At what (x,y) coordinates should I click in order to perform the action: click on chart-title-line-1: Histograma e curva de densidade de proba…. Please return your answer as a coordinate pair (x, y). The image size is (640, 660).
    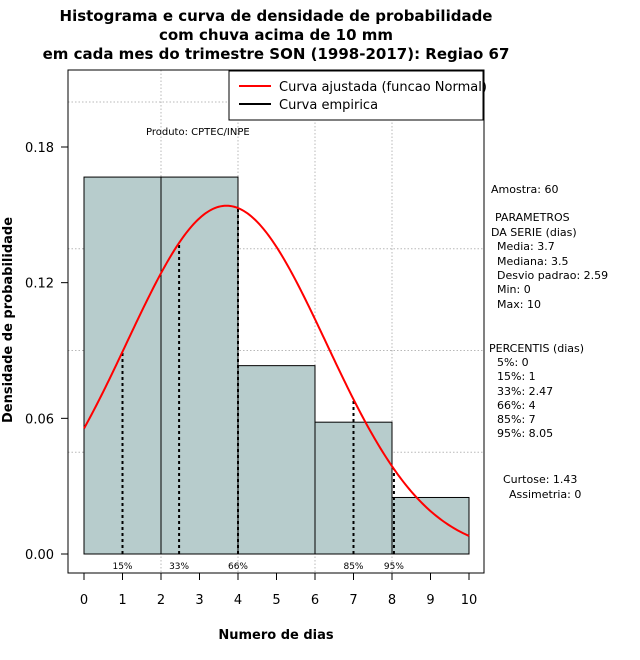
    Looking at the image, I should click on (276, 16).